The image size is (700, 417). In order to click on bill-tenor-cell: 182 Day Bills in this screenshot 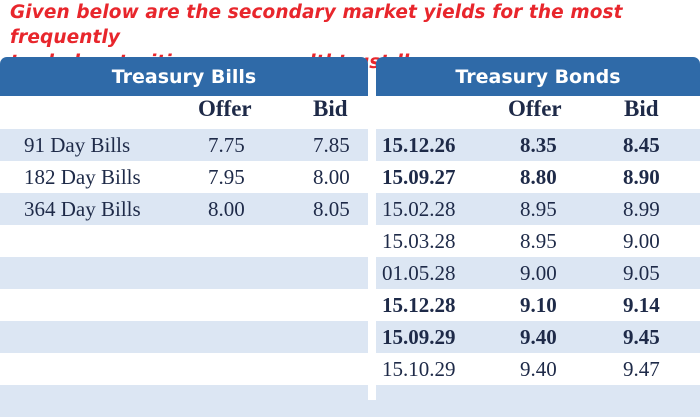, I will do `click(82, 177)`.